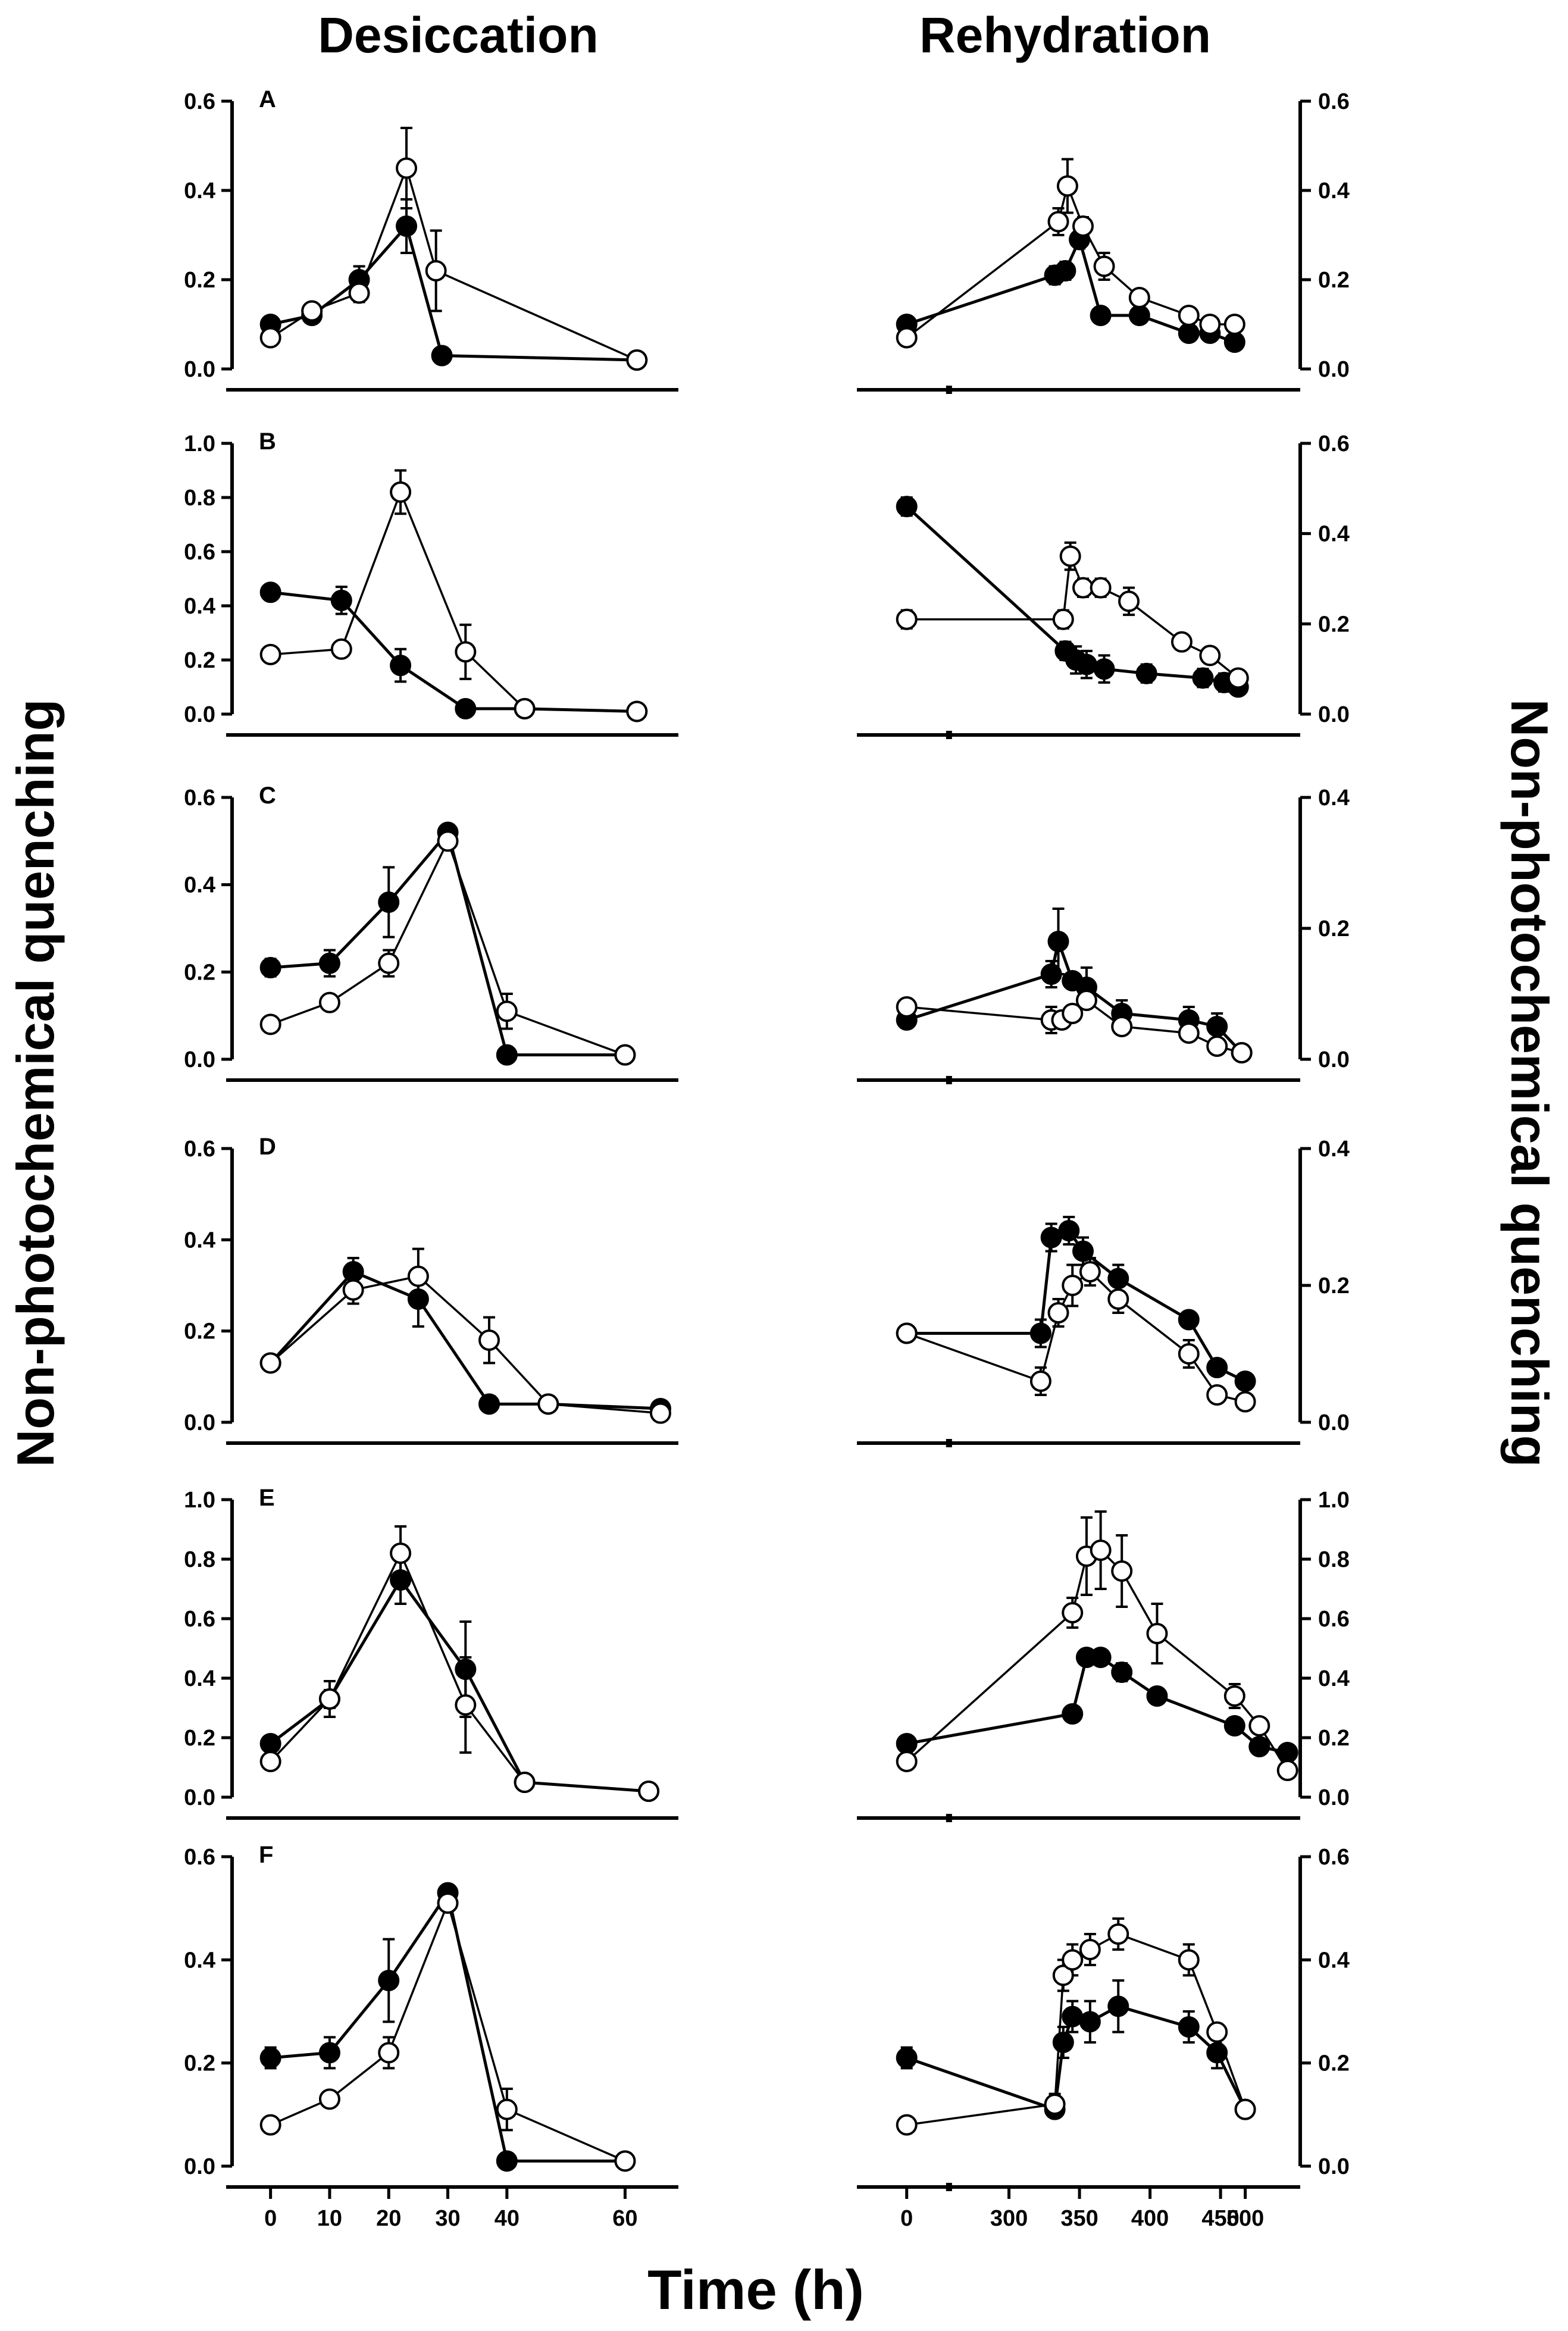 The width and height of the screenshot is (1568, 2331). I want to click on panel-a-desiccation-ytick-label: 0.6, so click(200, 101).